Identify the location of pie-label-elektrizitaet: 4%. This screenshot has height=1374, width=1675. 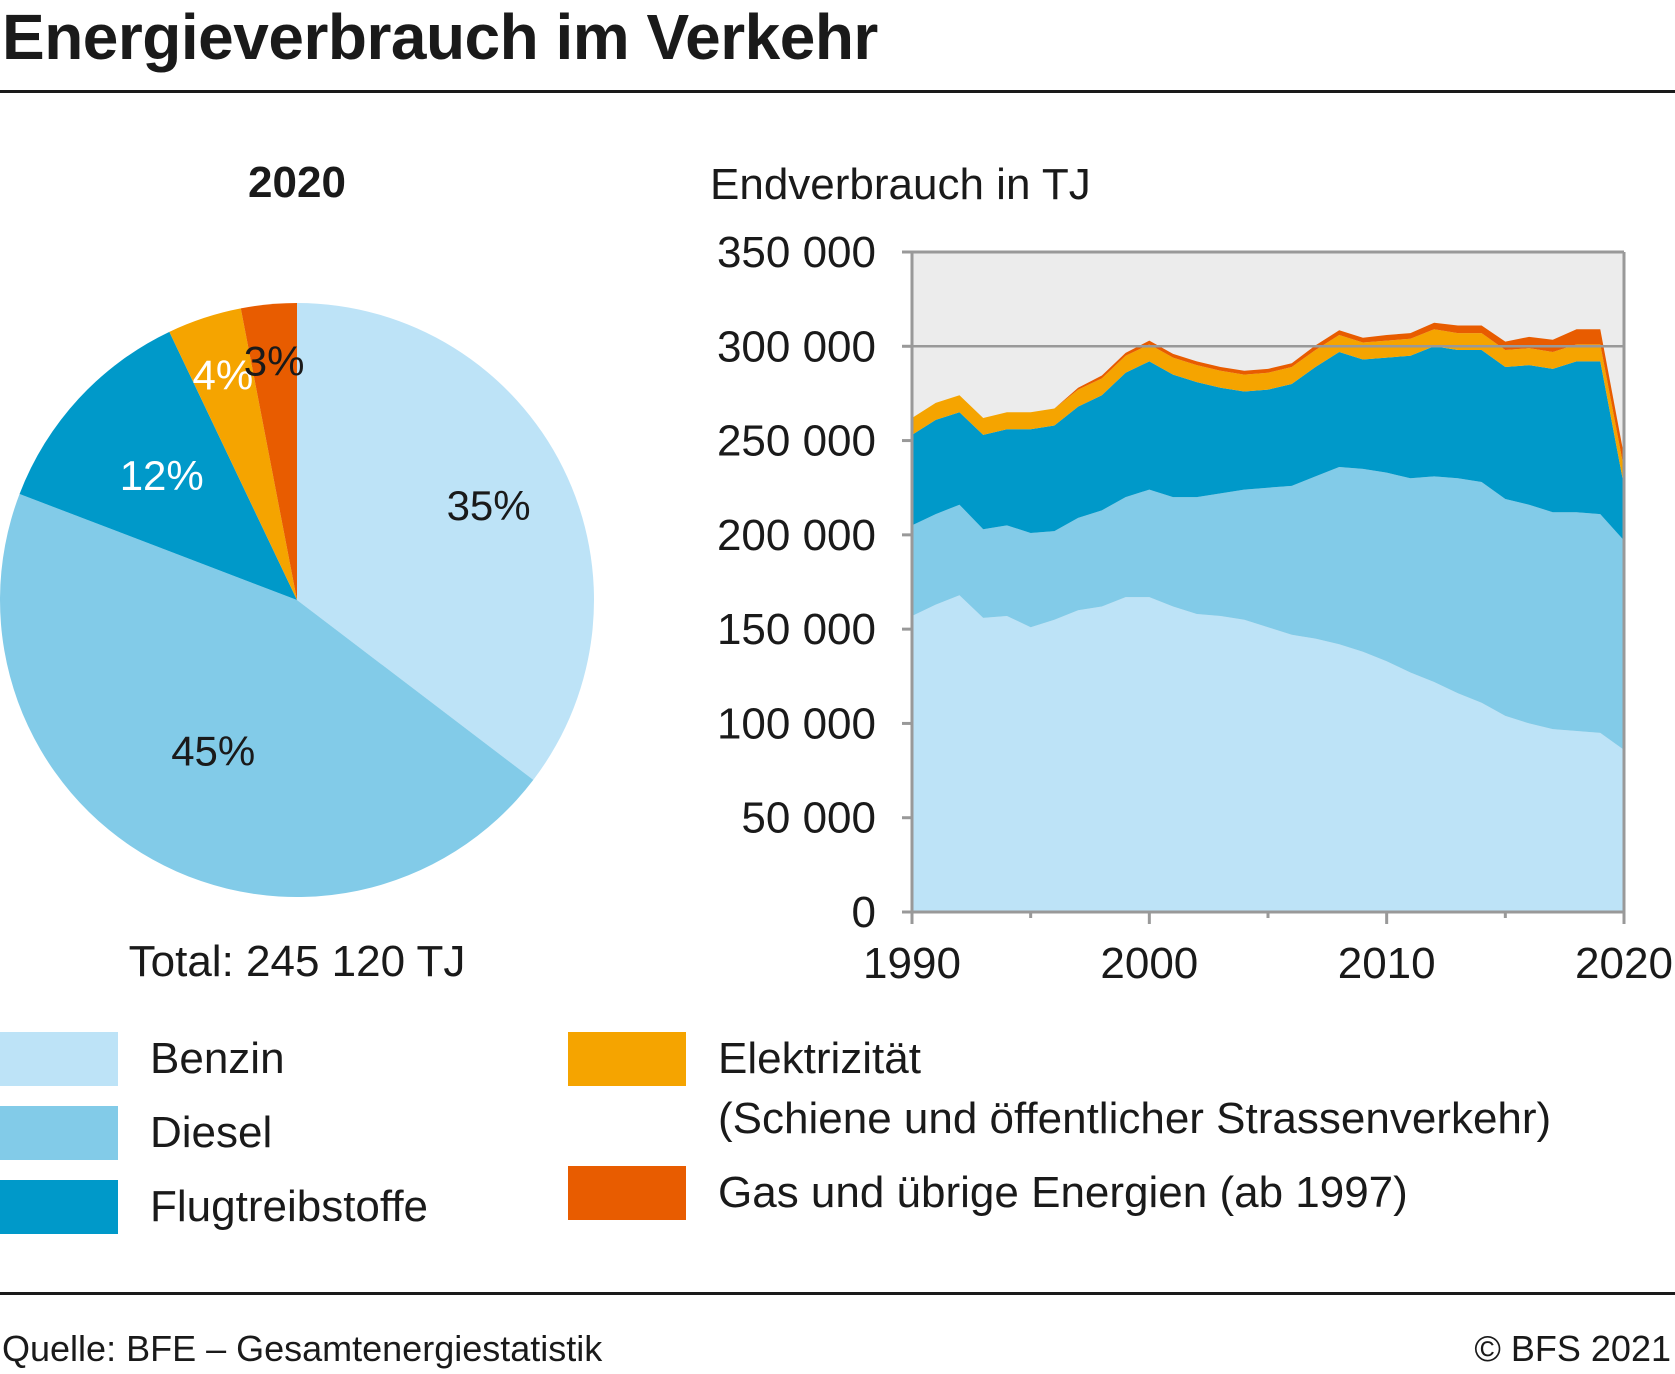
(223, 374).